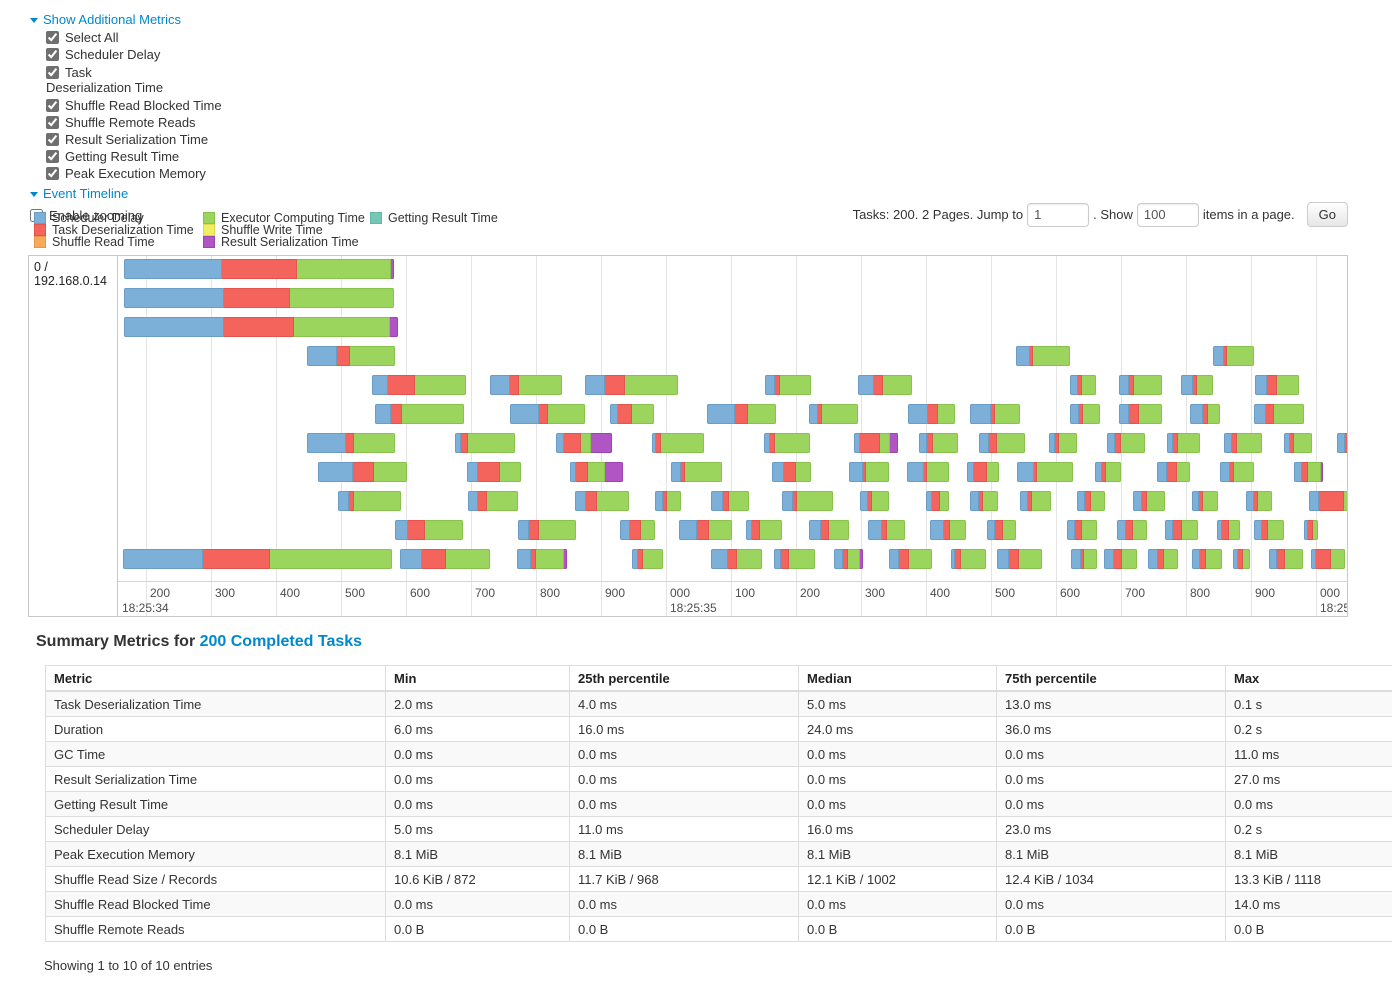 Image resolution: width=1392 pixels, height=984 pixels. Describe the element at coordinates (477, 678) in the screenshot. I see `column-header-min: Min` at that location.